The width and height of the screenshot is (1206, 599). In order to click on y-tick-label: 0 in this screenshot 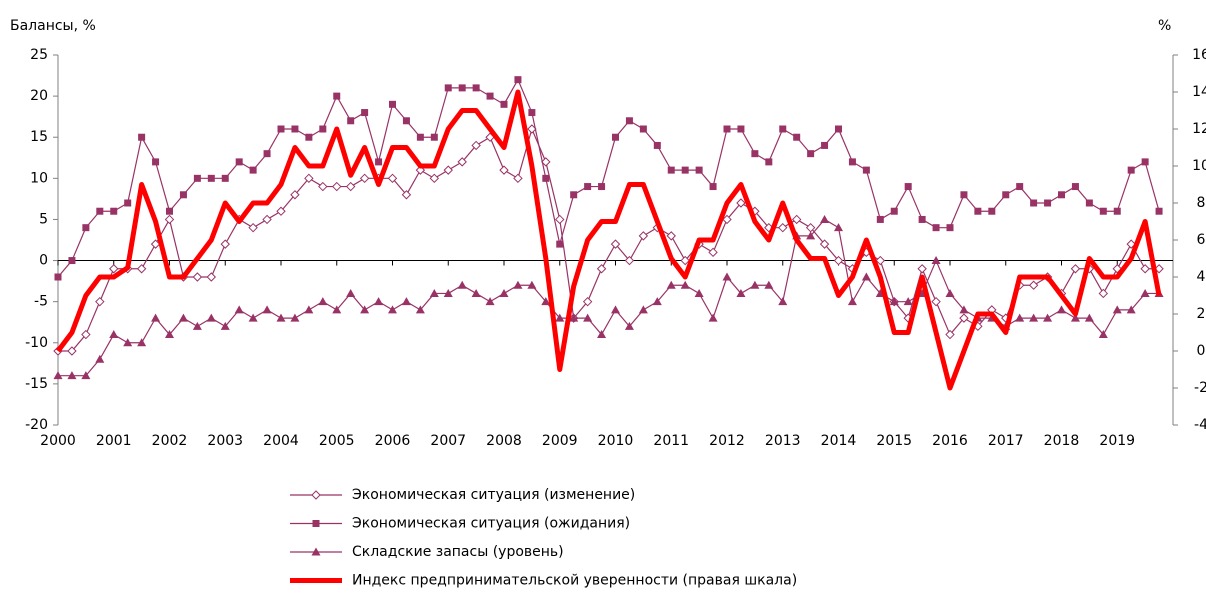, I will do `click(43, 261)`.